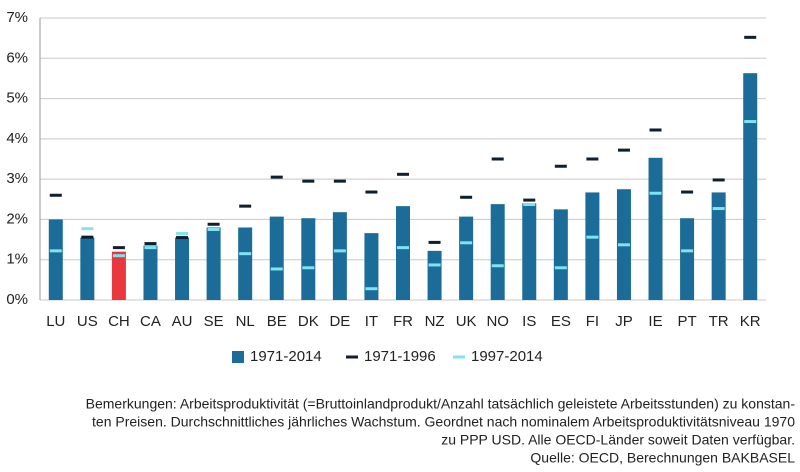  I want to click on note: Quelle: OECD, Berechnungen BAKBASEL, so click(662, 458).